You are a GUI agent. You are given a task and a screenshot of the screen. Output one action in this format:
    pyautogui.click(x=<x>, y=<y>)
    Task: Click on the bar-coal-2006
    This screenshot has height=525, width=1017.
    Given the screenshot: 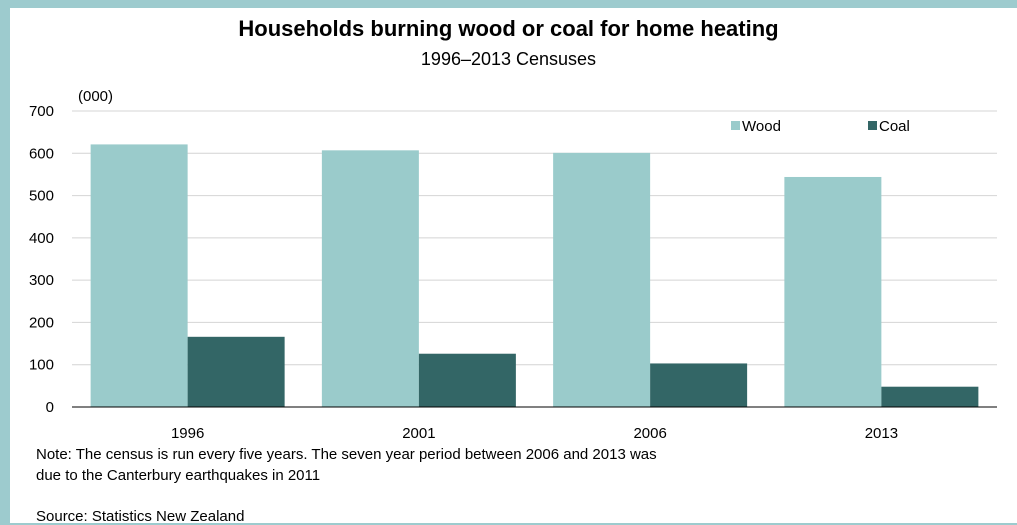 What is the action you would take?
    pyautogui.click(x=699, y=385)
    